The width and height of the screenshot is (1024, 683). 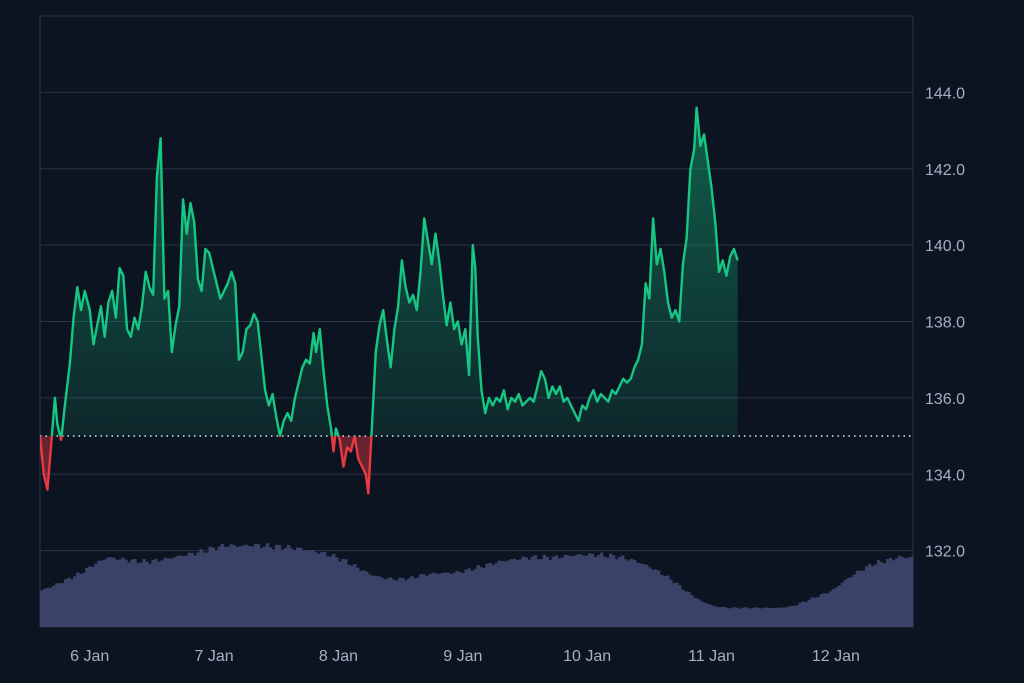 What do you see at coordinates (945, 399) in the screenshot?
I see `y-tick-label: 136.0` at bounding box center [945, 399].